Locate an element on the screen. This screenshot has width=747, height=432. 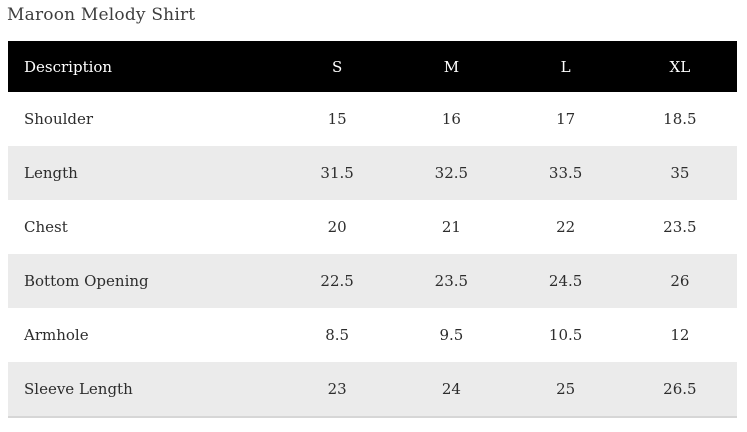
row-label: Bottom Opening is located at coordinates (86, 281).